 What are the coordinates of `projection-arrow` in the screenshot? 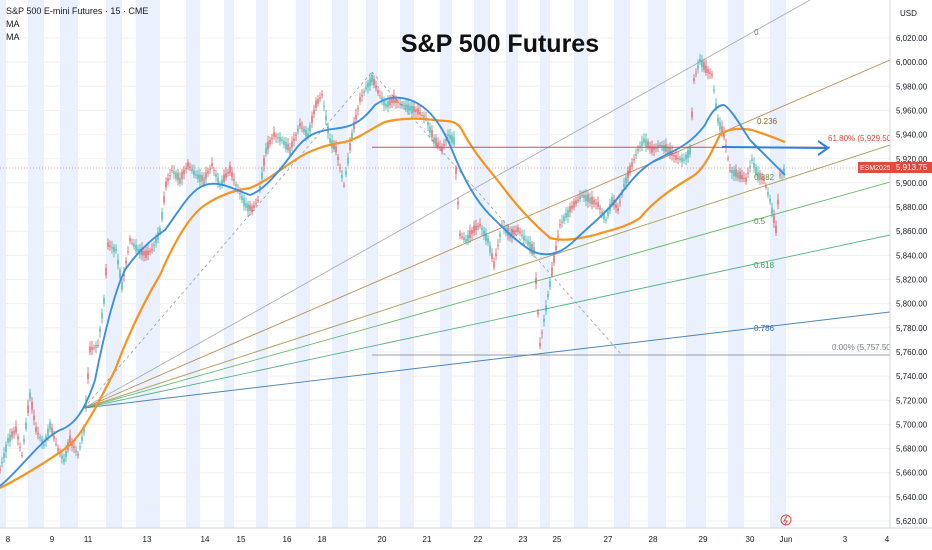 It's located at (774, 147).